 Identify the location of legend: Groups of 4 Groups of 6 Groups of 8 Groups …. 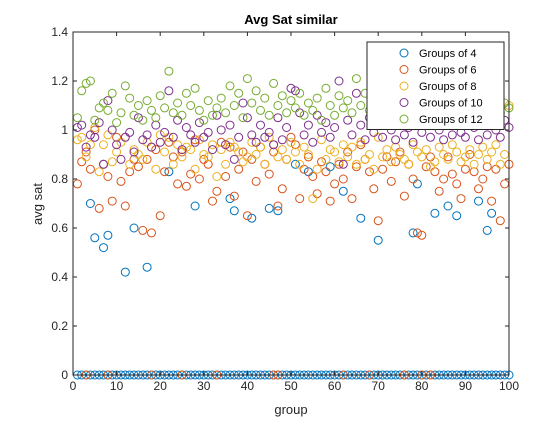
(435, 85).